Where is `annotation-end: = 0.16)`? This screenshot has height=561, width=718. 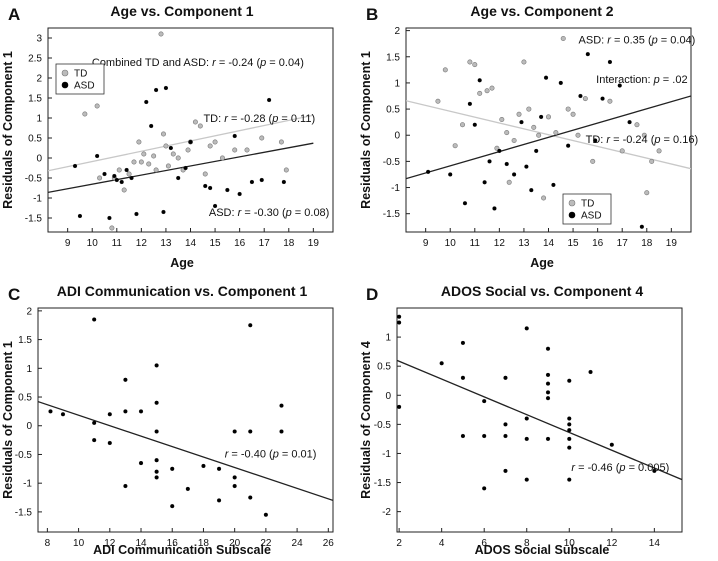 annotation-end: = 0.16) is located at coordinates (680, 140).